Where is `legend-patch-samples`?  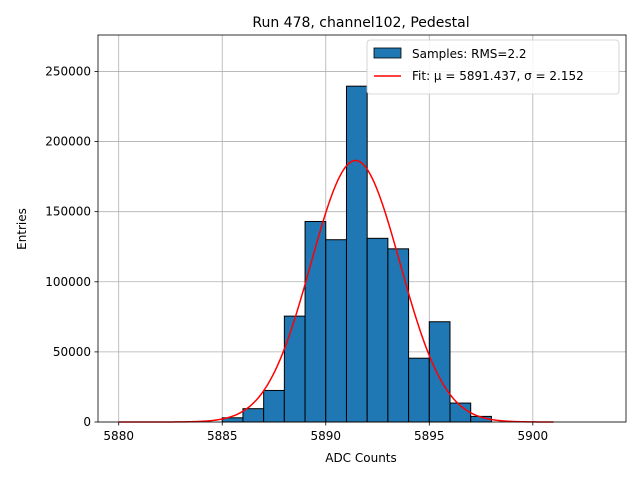 legend-patch-samples is located at coordinates (387, 53).